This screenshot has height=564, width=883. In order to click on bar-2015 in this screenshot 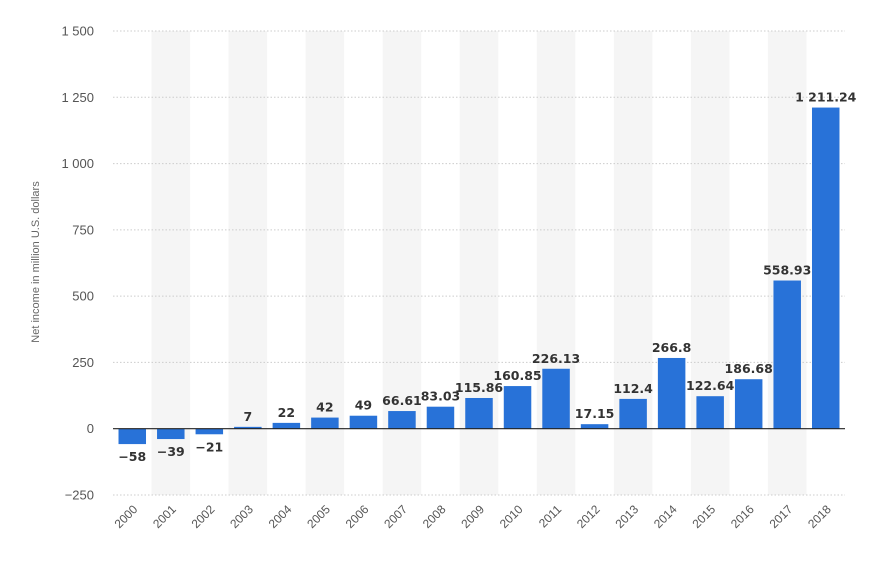, I will do `click(710, 412)`.